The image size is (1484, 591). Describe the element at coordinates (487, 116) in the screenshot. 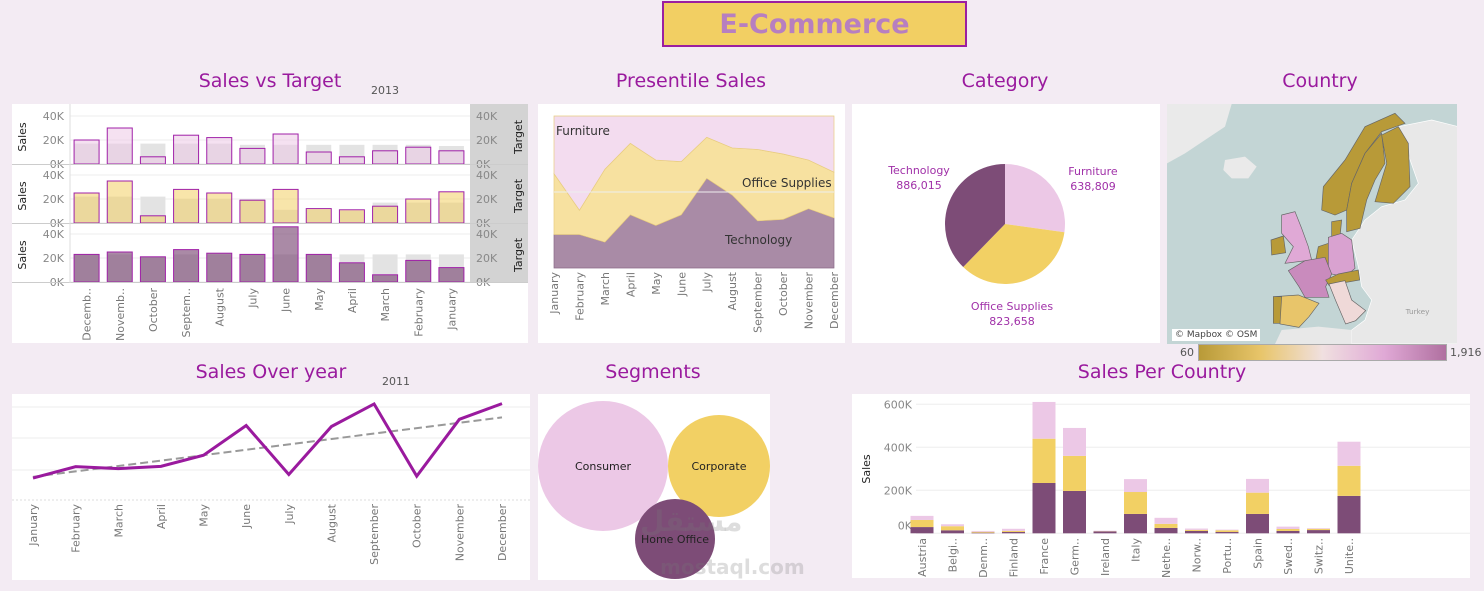

I see `y2-tick-label: 40K` at that location.